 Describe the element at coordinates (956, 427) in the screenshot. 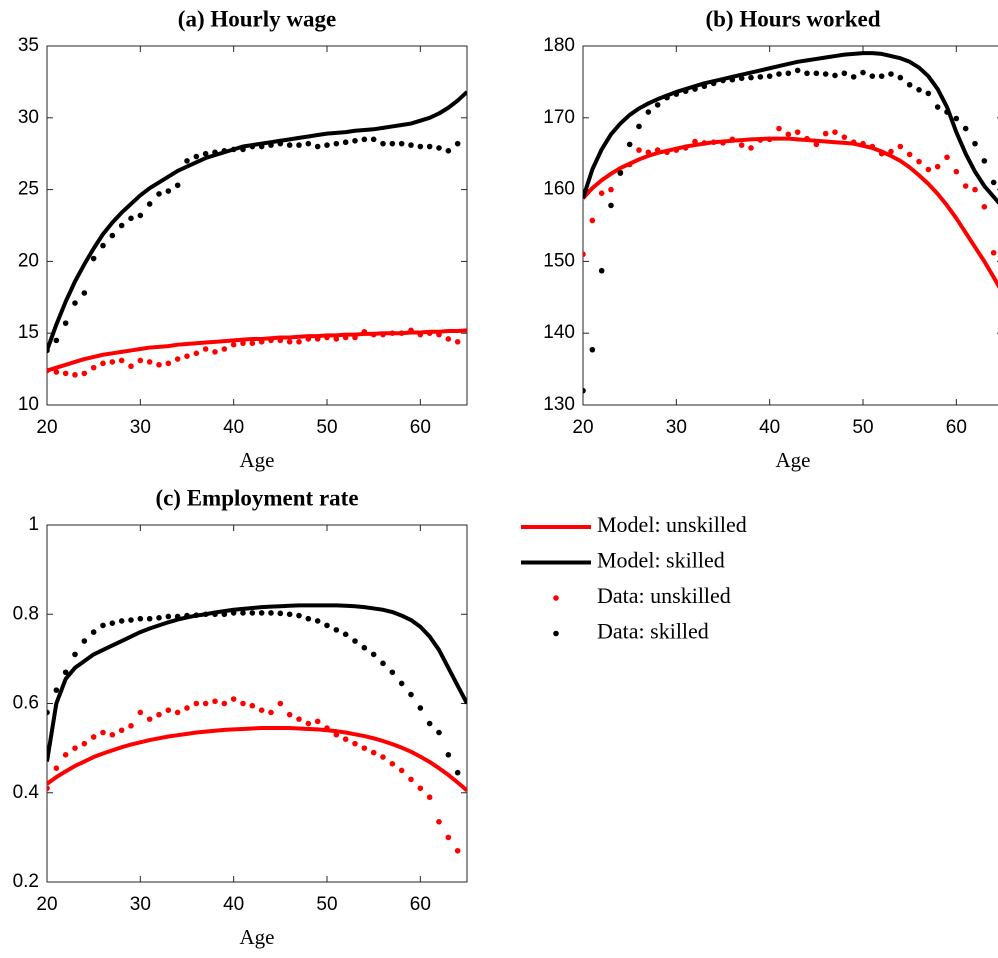

I see `x-tick-label: 60` at that location.